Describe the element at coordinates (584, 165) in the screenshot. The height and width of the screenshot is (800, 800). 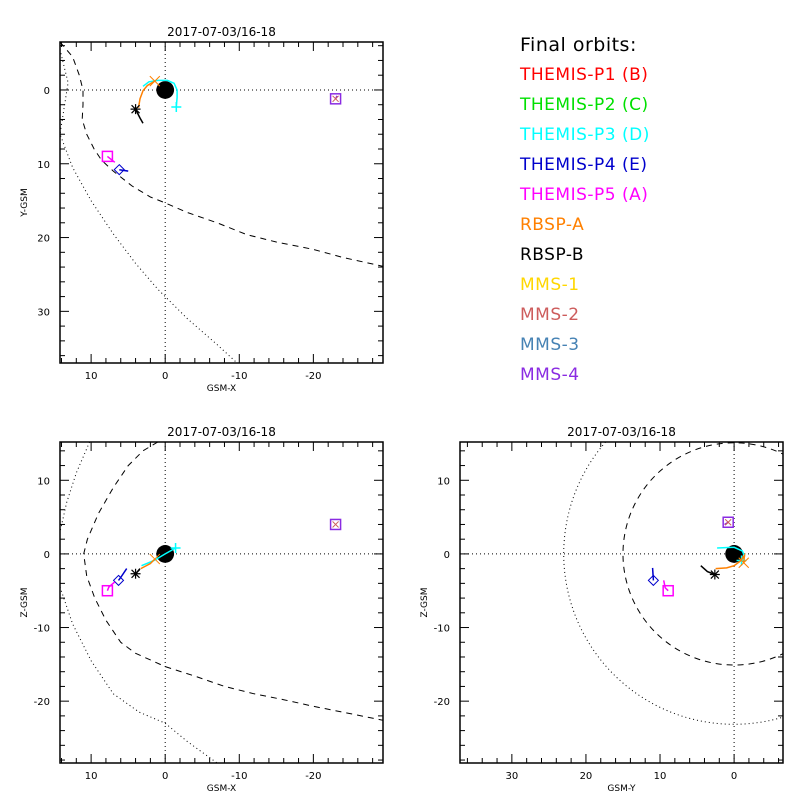
I see `legend-item: THEMIS-P4 (E)` at that location.